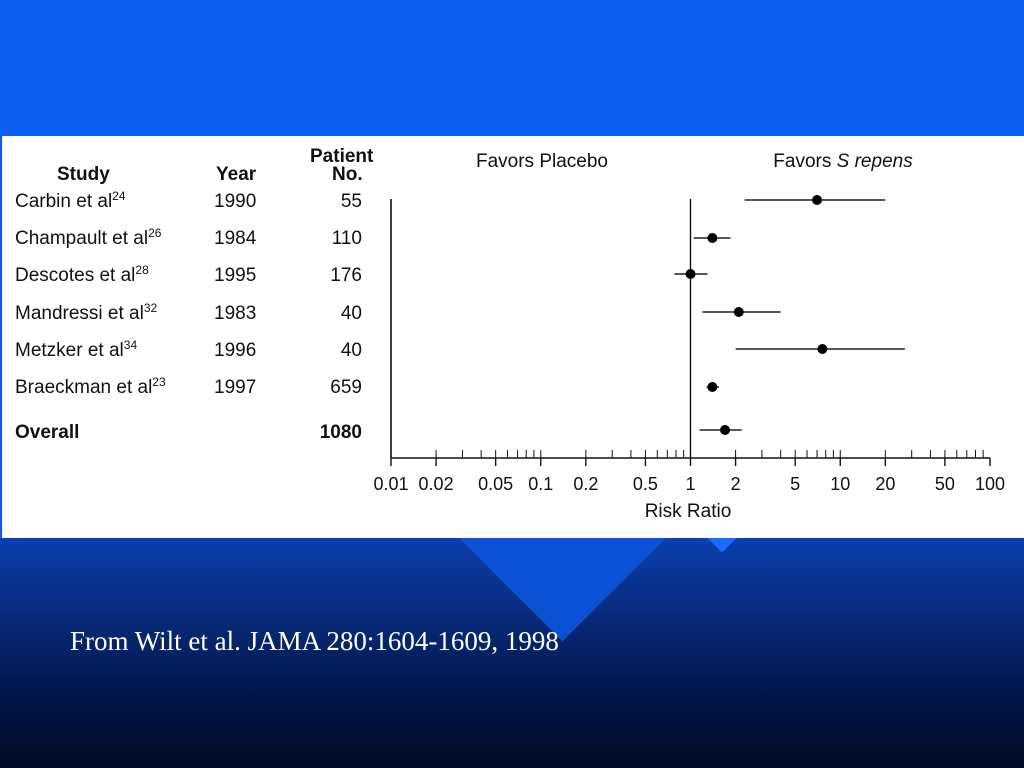  What do you see at coordinates (347, 174) in the screenshot?
I see `header-patient-no: No.` at bounding box center [347, 174].